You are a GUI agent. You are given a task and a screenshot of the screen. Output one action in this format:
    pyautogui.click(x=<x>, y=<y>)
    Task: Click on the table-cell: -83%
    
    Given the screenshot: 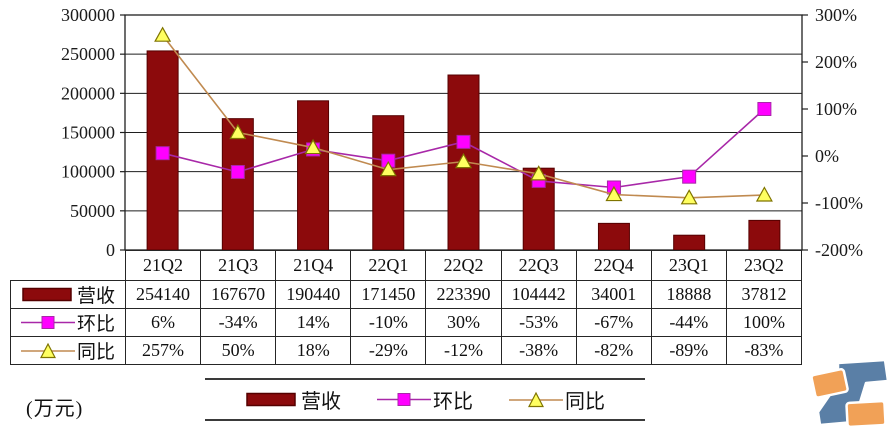 What is the action you would take?
    pyautogui.click(x=764, y=350)
    